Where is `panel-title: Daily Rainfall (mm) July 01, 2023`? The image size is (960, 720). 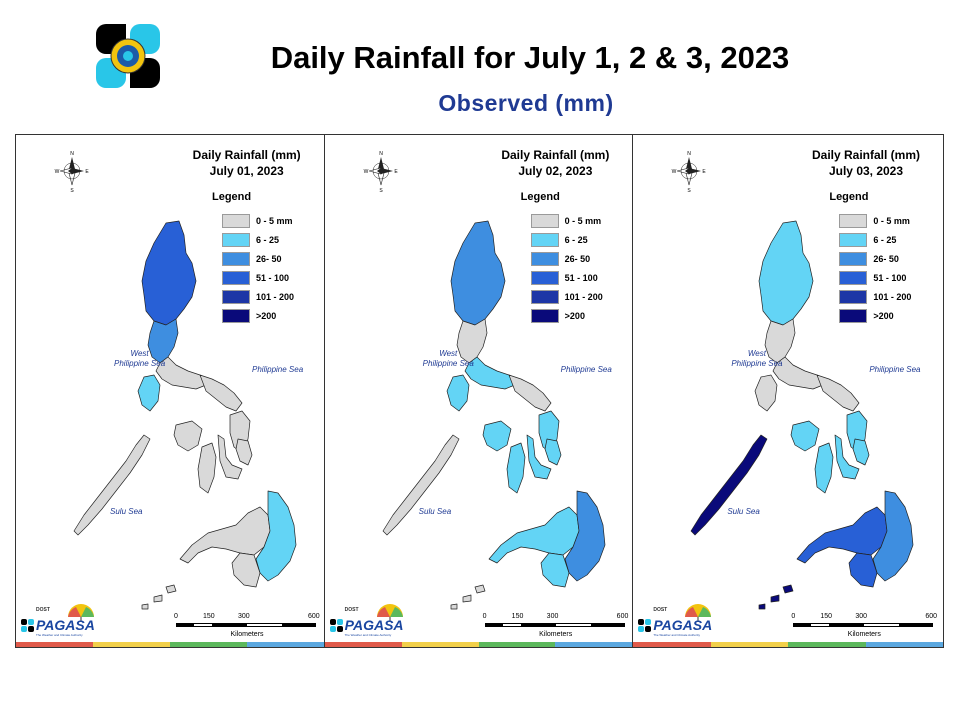
panel-title: Daily Rainfall (mm) July 01, 2023 is located at coordinates (247, 163).